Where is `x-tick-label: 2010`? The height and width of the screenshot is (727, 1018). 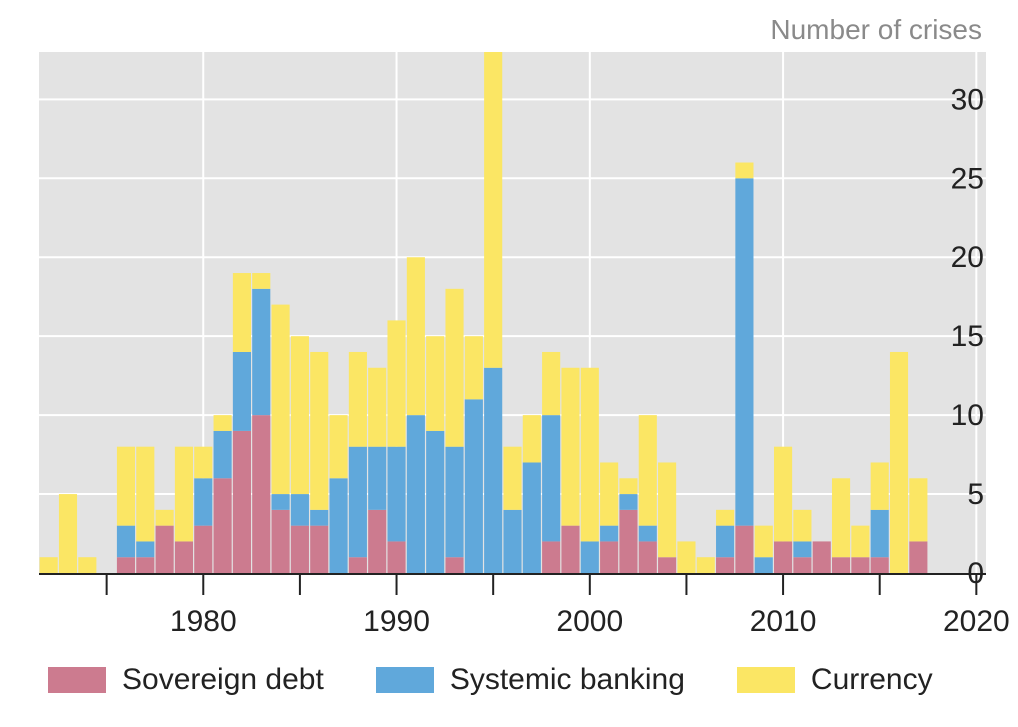 x-tick-label: 2010 is located at coordinates (783, 621).